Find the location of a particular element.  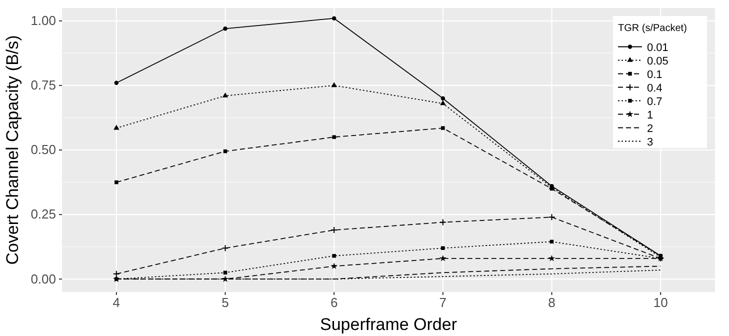

x-tick-label: 4 is located at coordinates (116, 302).